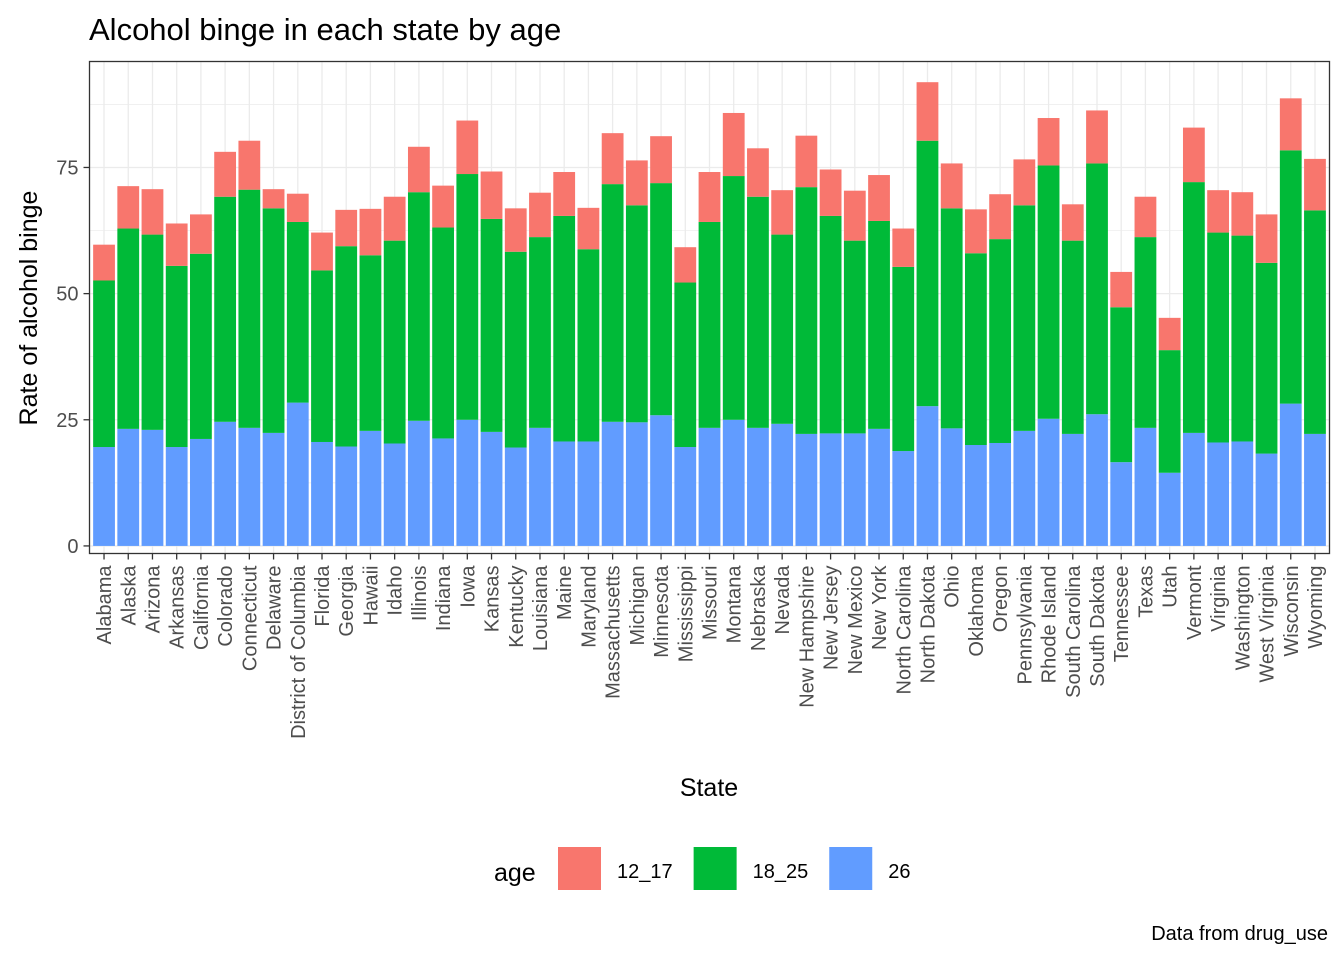 Image resolution: width=1344 pixels, height=960 pixels. What do you see at coordinates (612, 339) in the screenshot?
I see `bar-stack-massachusetts` at bounding box center [612, 339].